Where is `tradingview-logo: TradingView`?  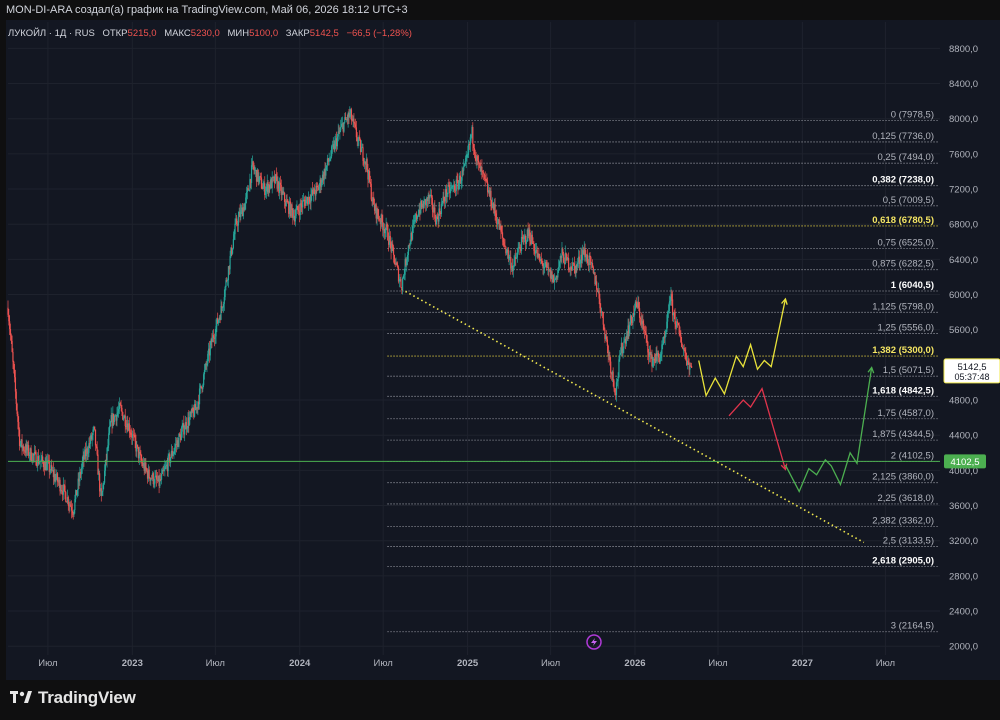 tradingview-logo: TradingView is located at coordinates (73, 698).